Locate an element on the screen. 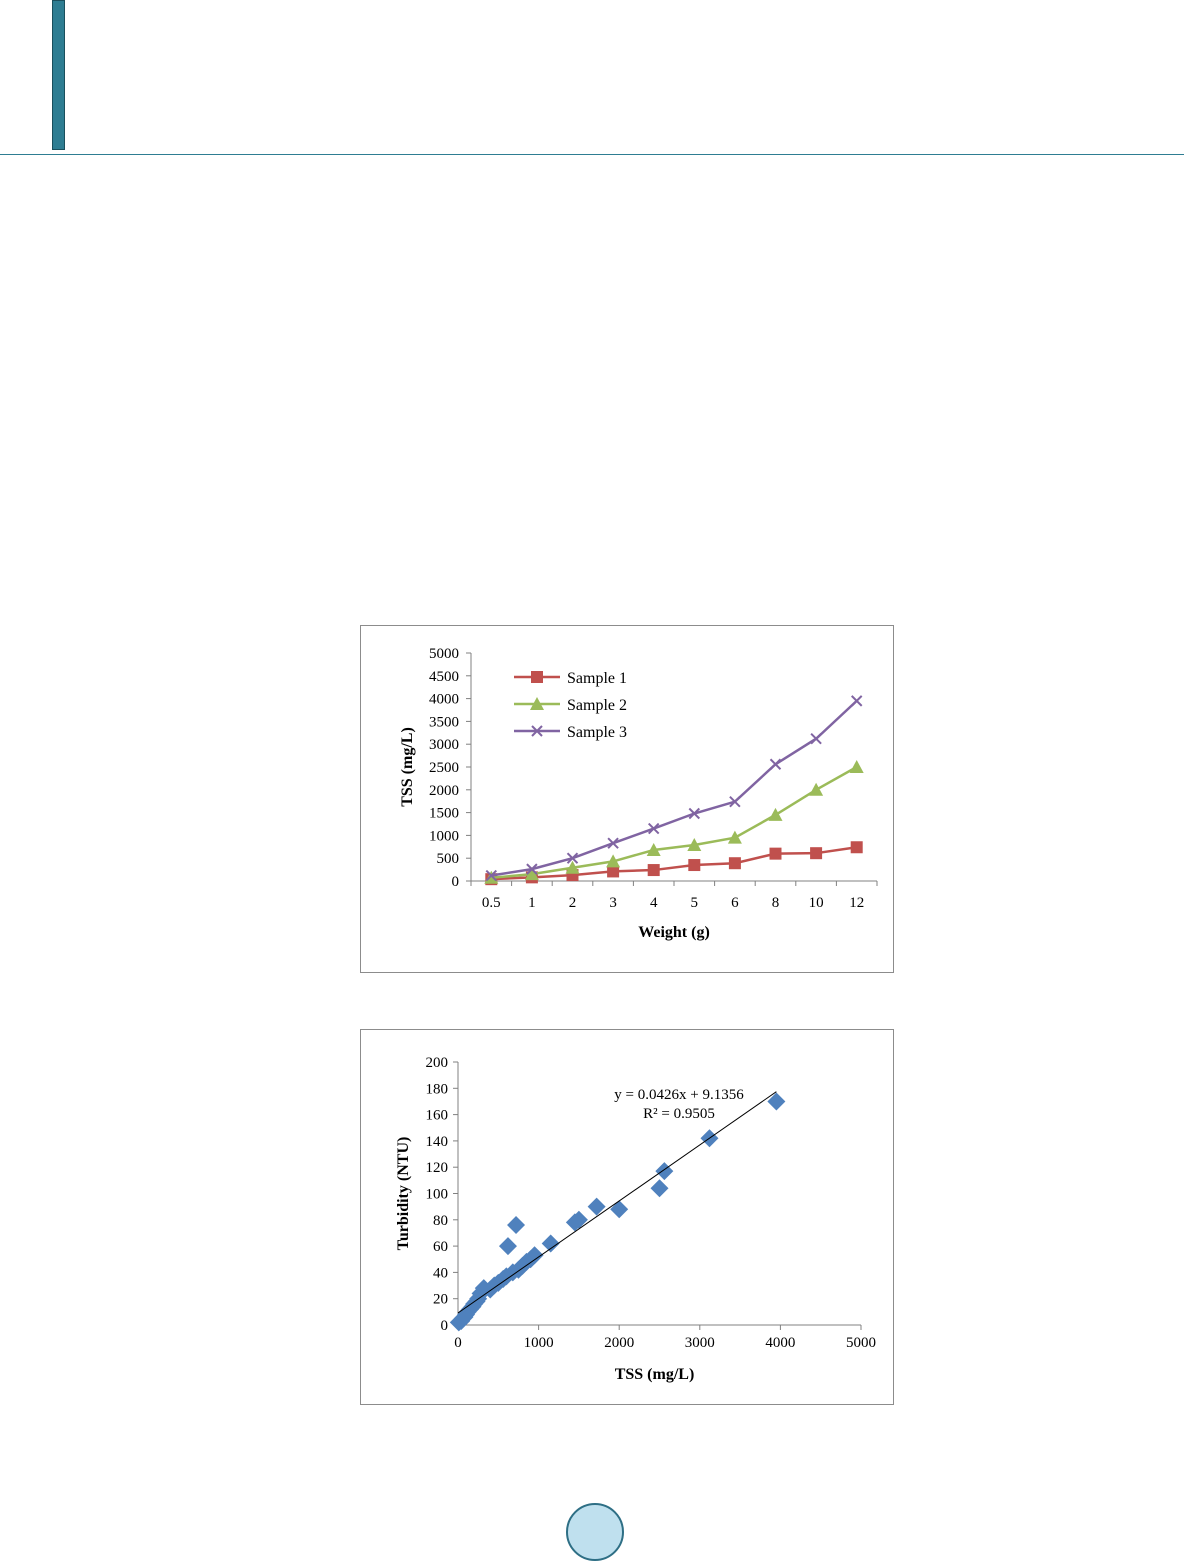 This screenshot has width=1184, height=1563. y-tick-label: 1000 is located at coordinates (444, 836).